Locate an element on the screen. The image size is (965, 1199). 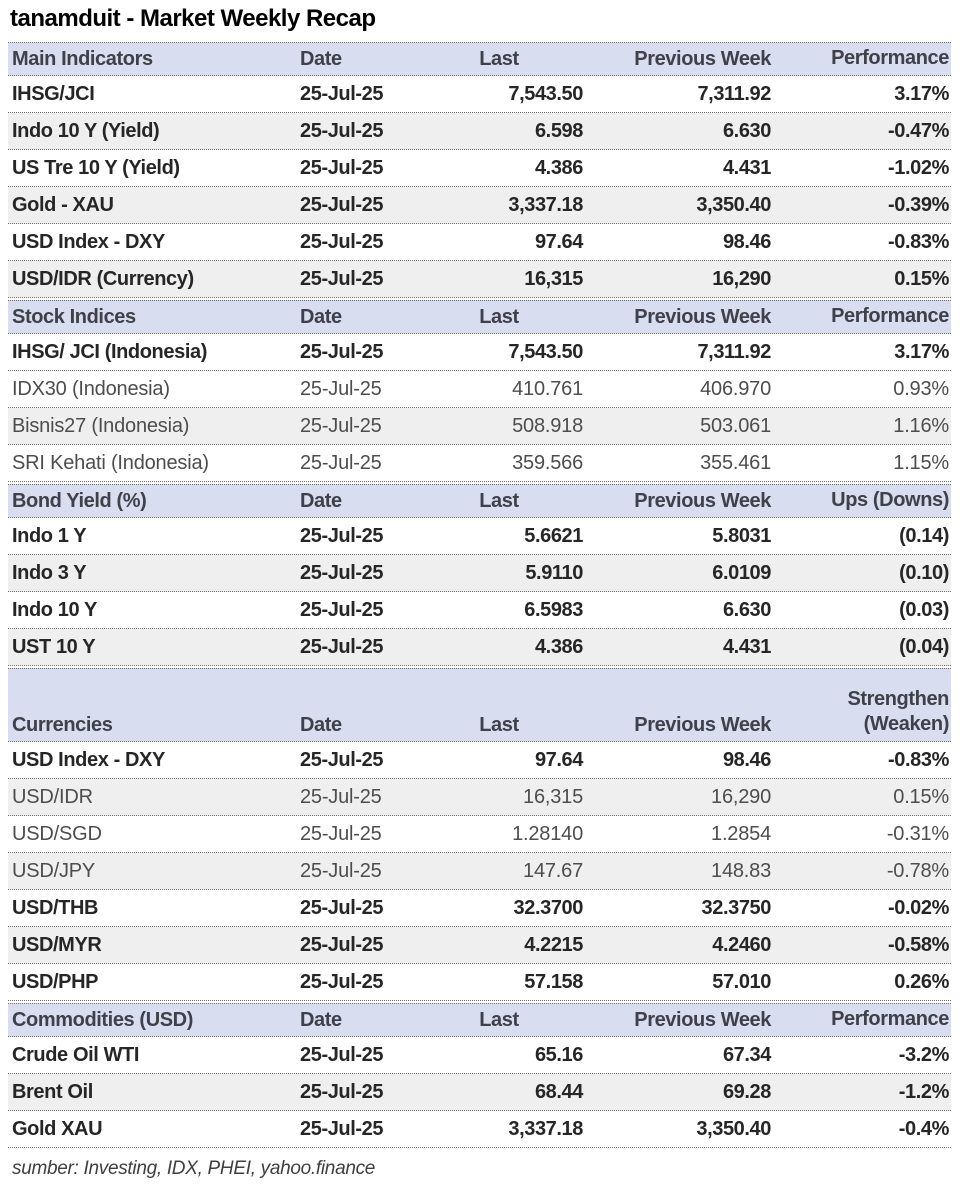
row-change: -1.2% is located at coordinates (924, 1091).